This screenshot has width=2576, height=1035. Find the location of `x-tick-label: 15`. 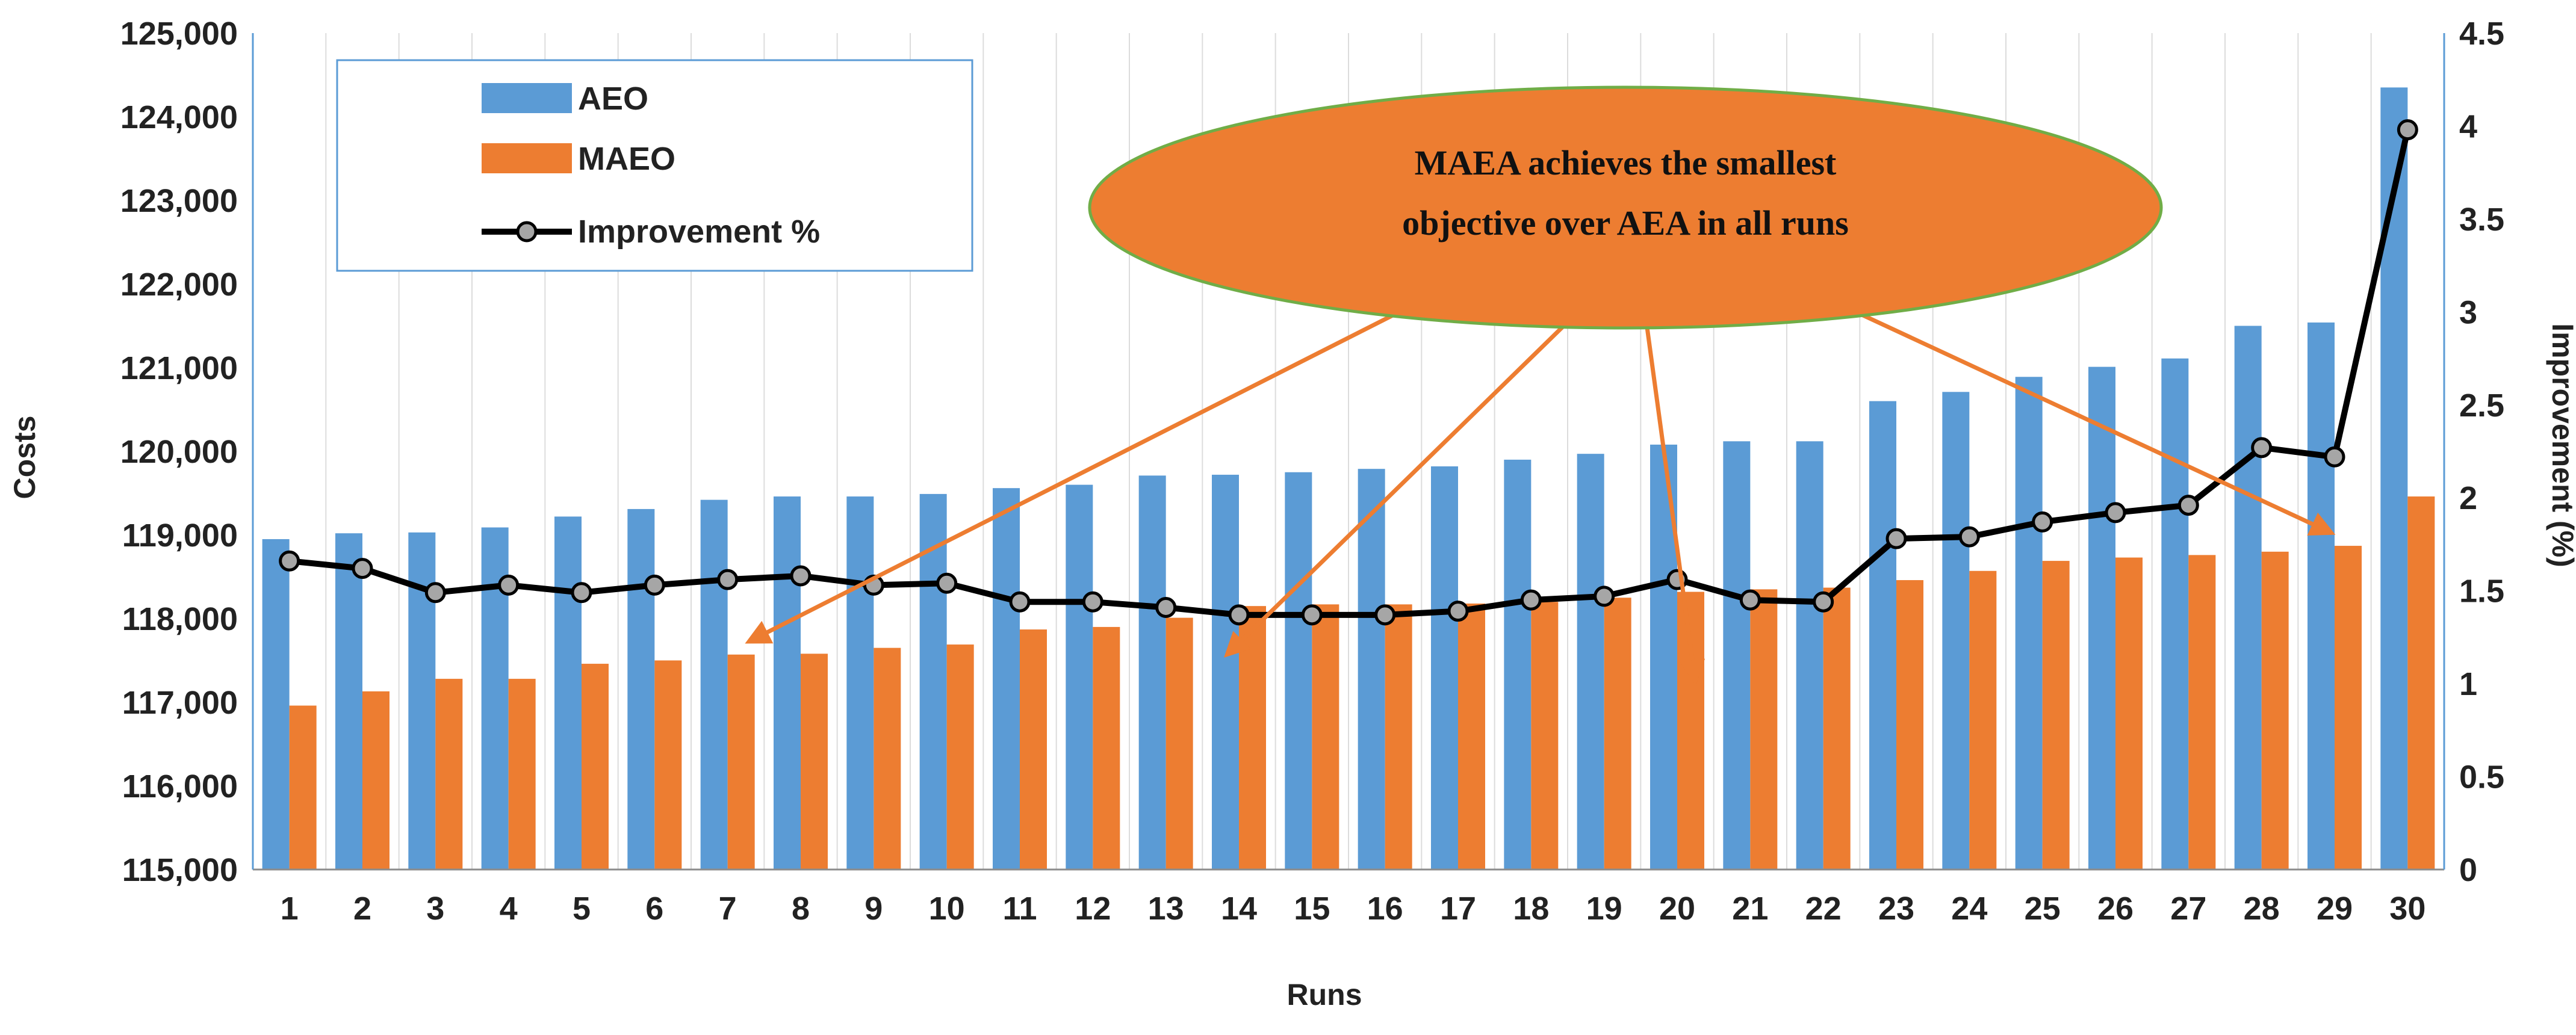

x-tick-label: 15 is located at coordinates (1312, 909).